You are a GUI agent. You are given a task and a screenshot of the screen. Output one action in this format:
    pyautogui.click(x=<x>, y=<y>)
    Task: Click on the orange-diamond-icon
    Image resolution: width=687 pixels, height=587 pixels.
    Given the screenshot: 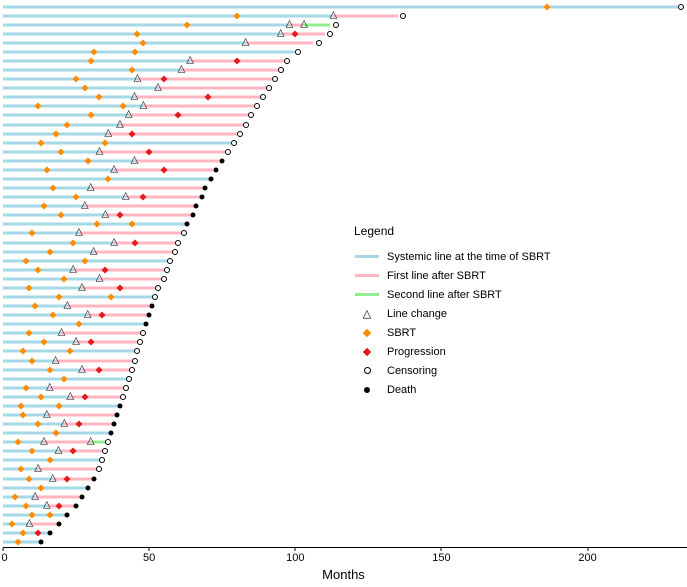 What is the action you would take?
    pyautogui.click(x=367, y=332)
    